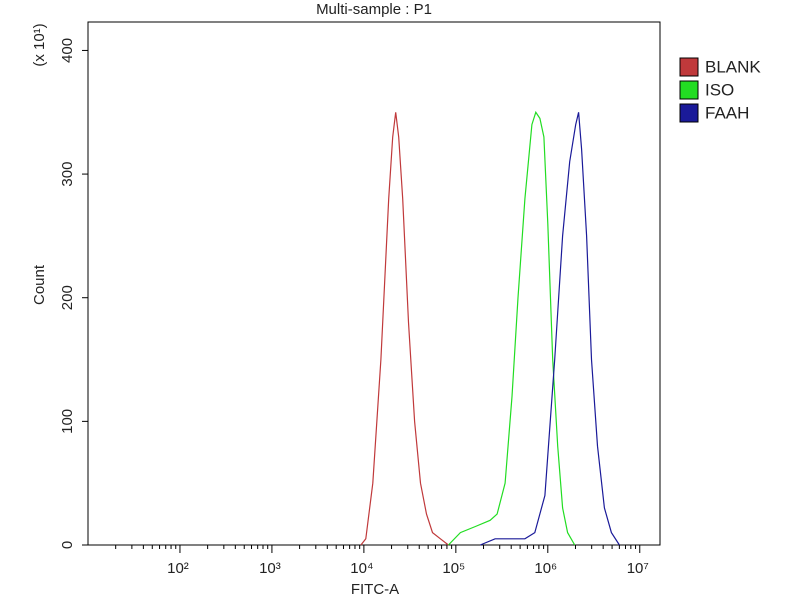 The width and height of the screenshot is (800, 600). What do you see at coordinates (719, 89) in the screenshot?
I see `legend-label: ISO` at bounding box center [719, 89].